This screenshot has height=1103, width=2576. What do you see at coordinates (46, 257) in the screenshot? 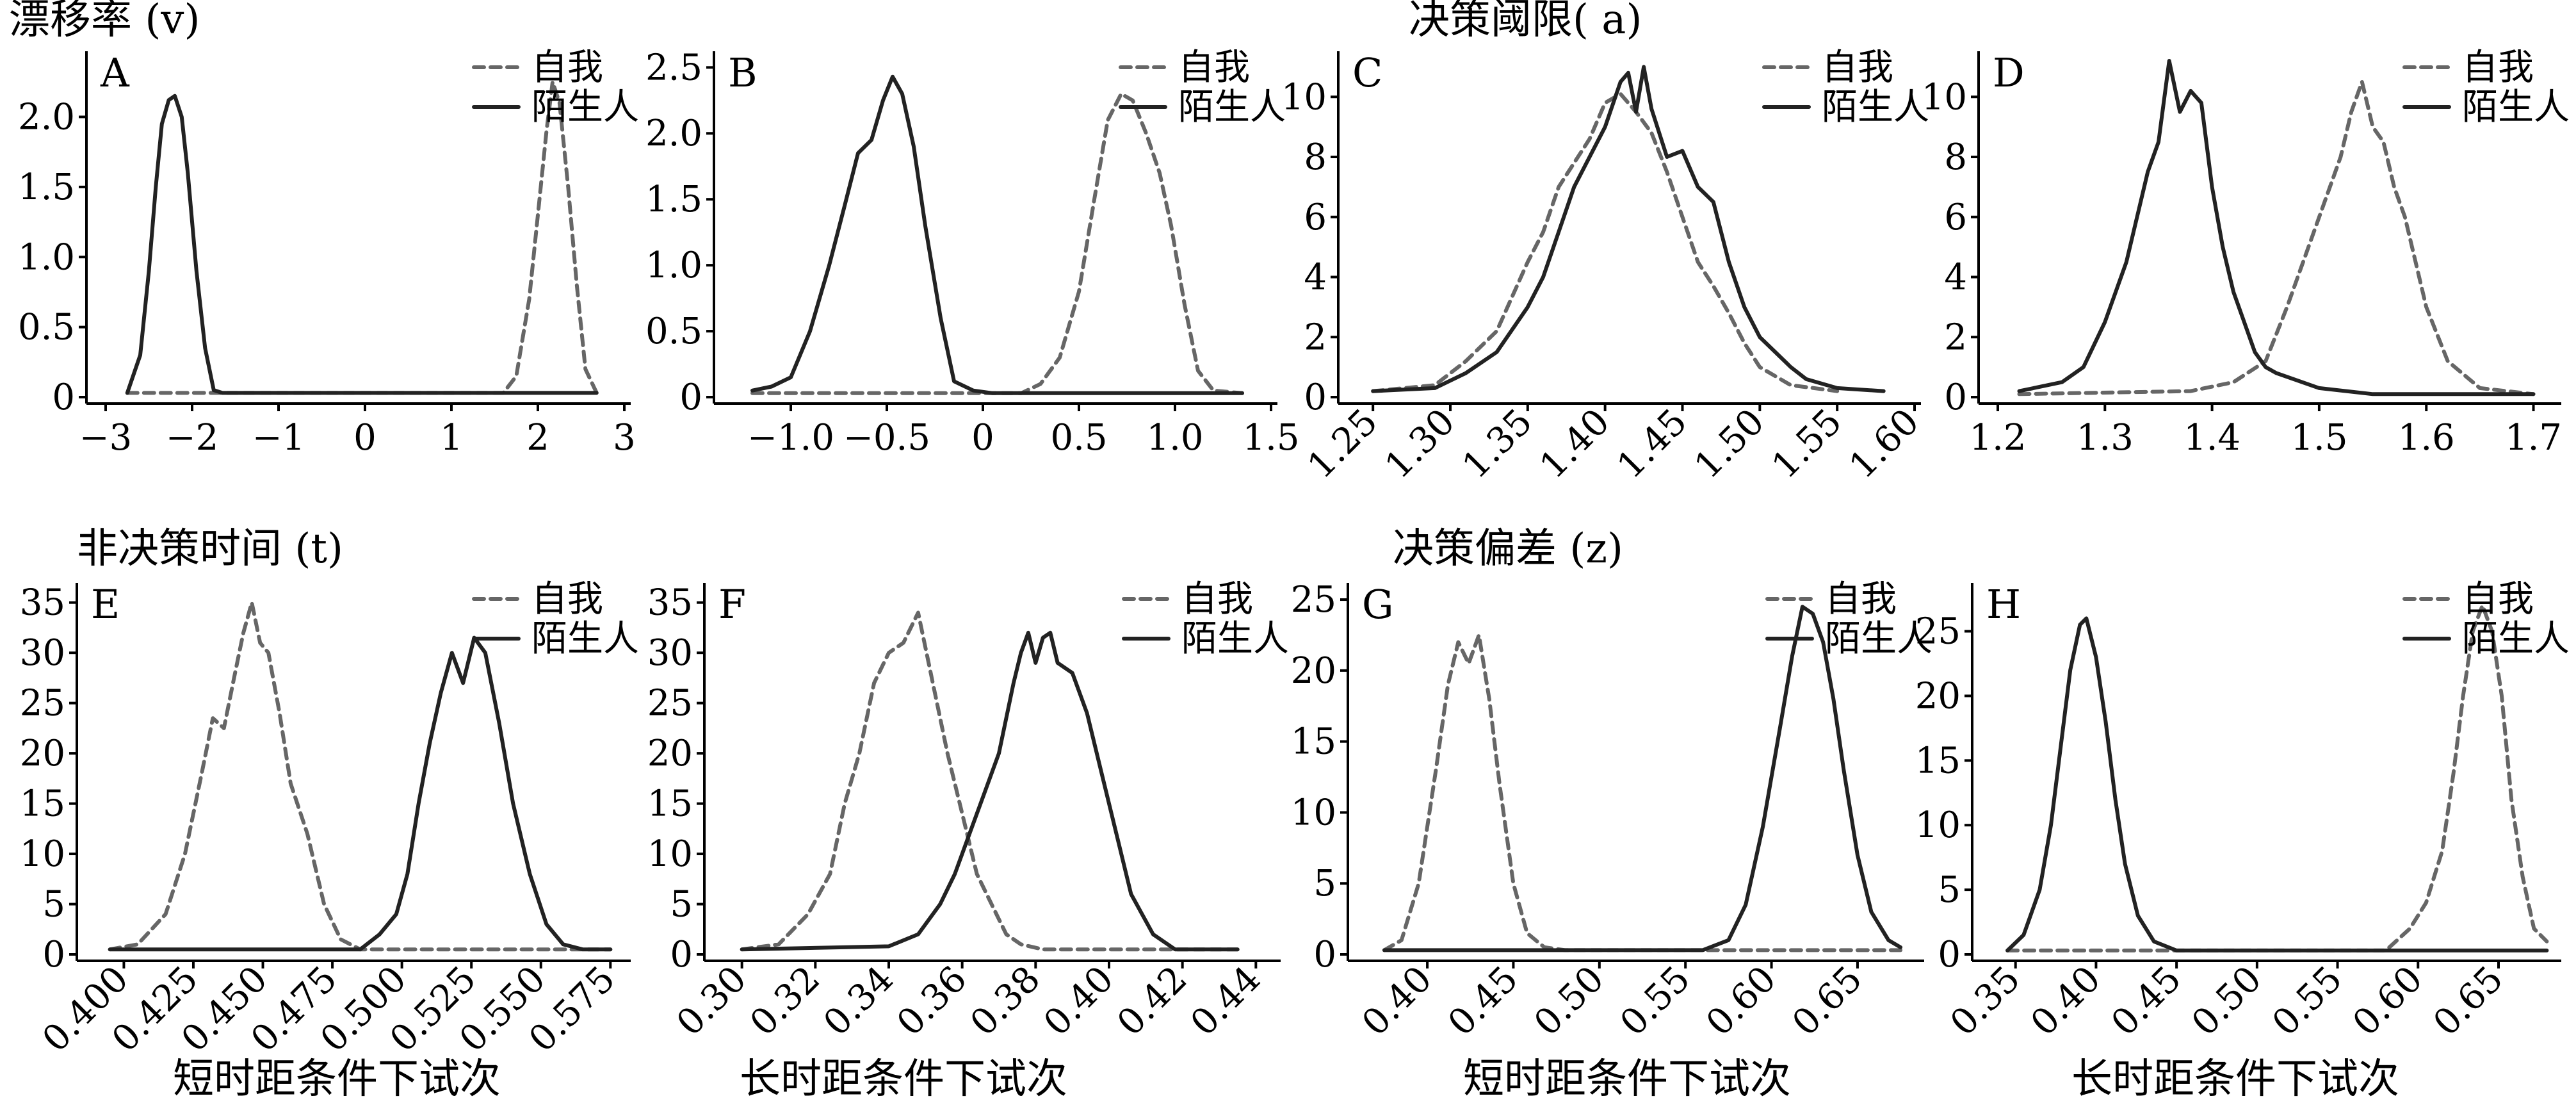
I see `panel-a-ytick-label: 1.0` at bounding box center [46, 257].